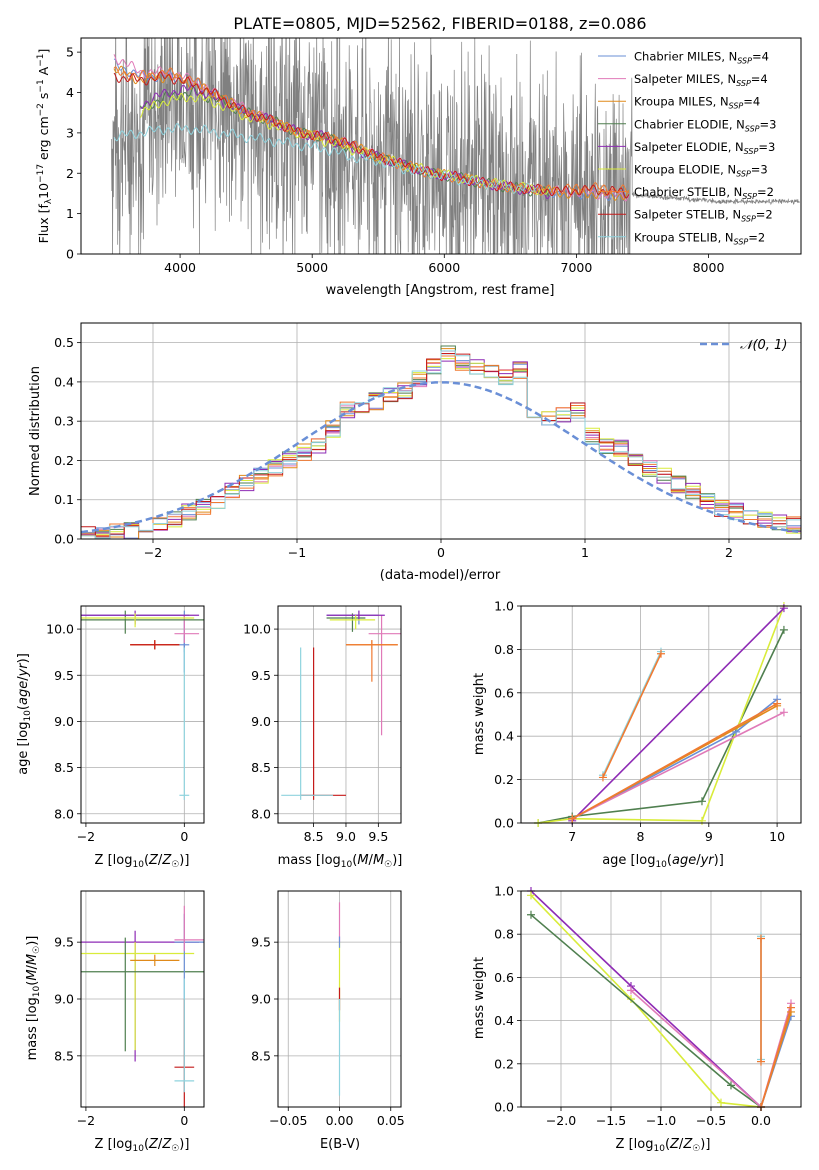 This screenshot has width=819, height=1170. I want to click on x-tick-label: 2, so click(729, 552).